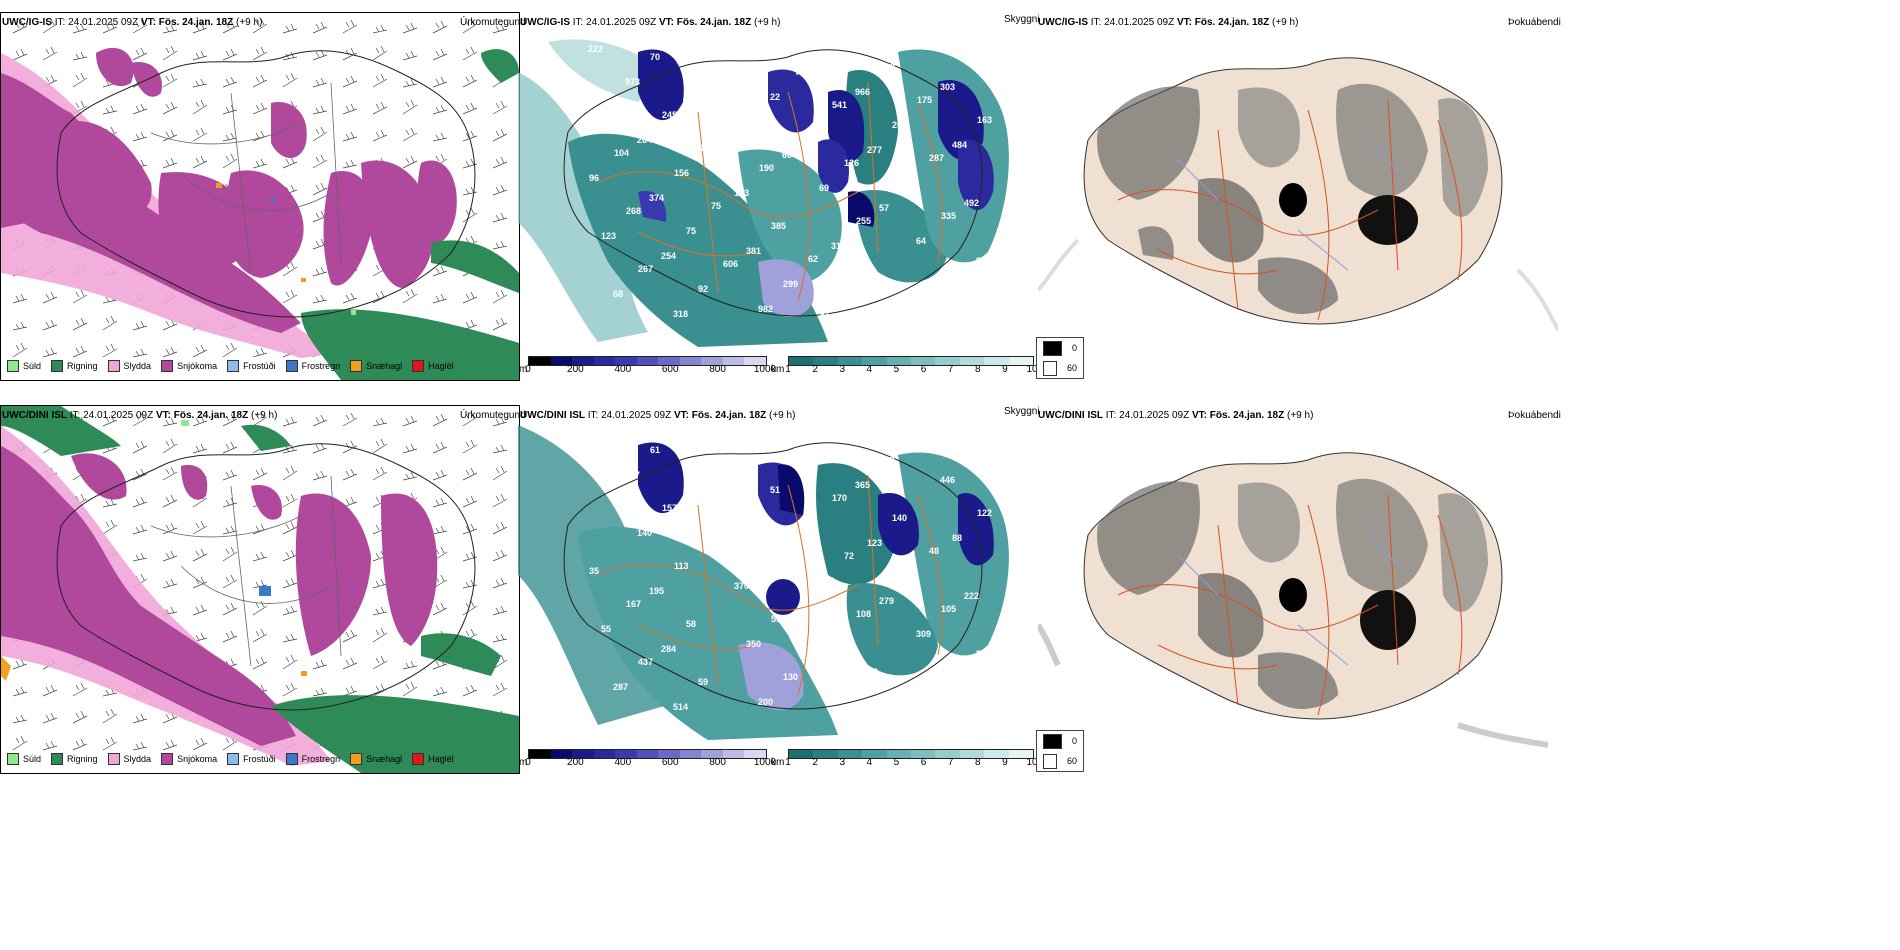 The height and width of the screenshot is (950, 1900). Describe the element at coordinates (632, 82) in the screenshot. I see `elevation-label: 973` at that location.